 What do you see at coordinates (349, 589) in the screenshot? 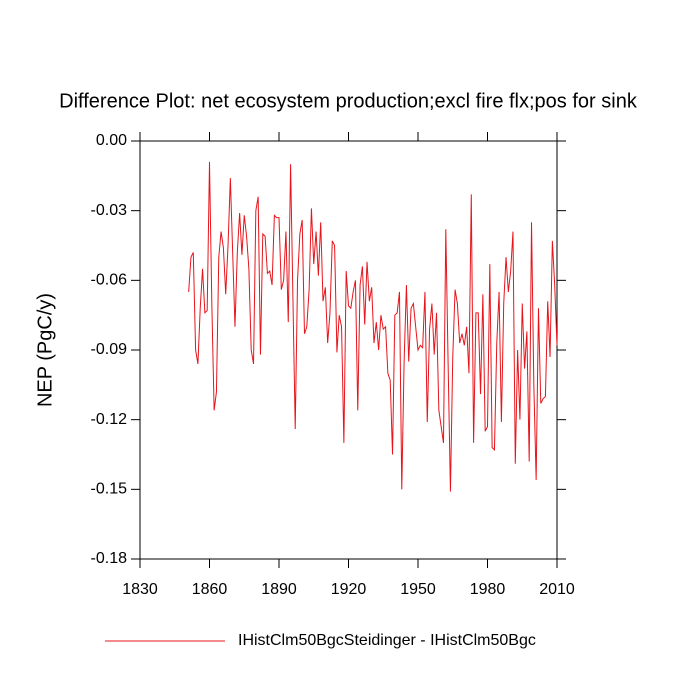
I see `x-tick-label: 1920` at bounding box center [349, 589].